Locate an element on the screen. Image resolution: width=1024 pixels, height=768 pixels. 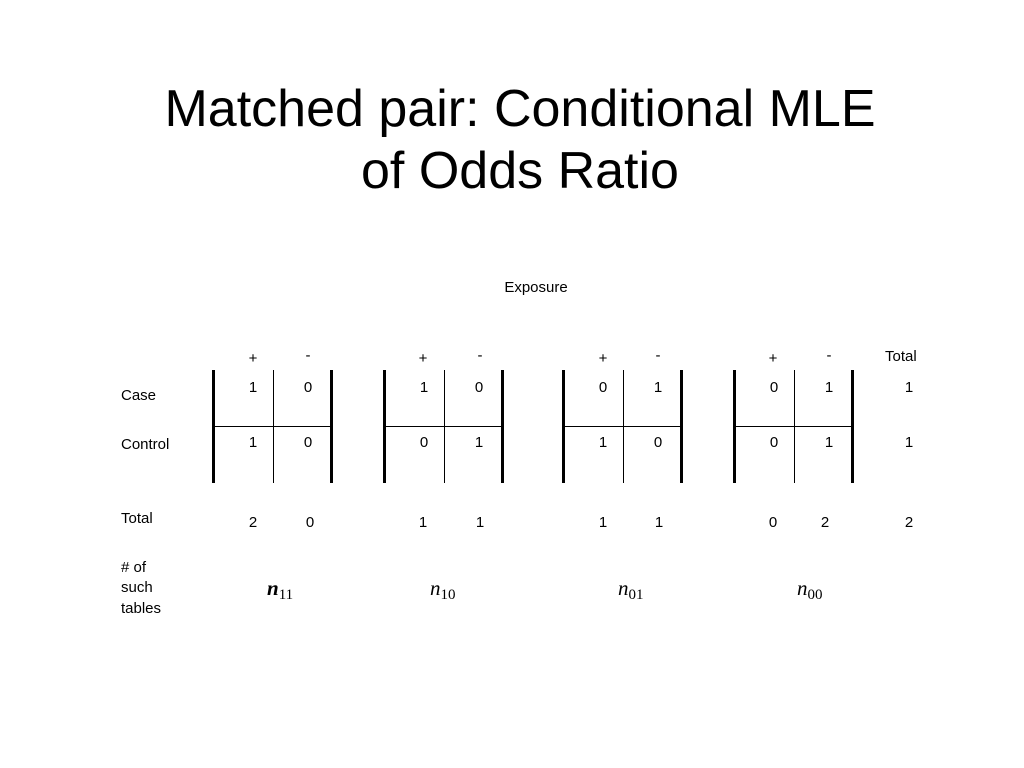
grand-total: 2 is located at coordinates (909, 522).